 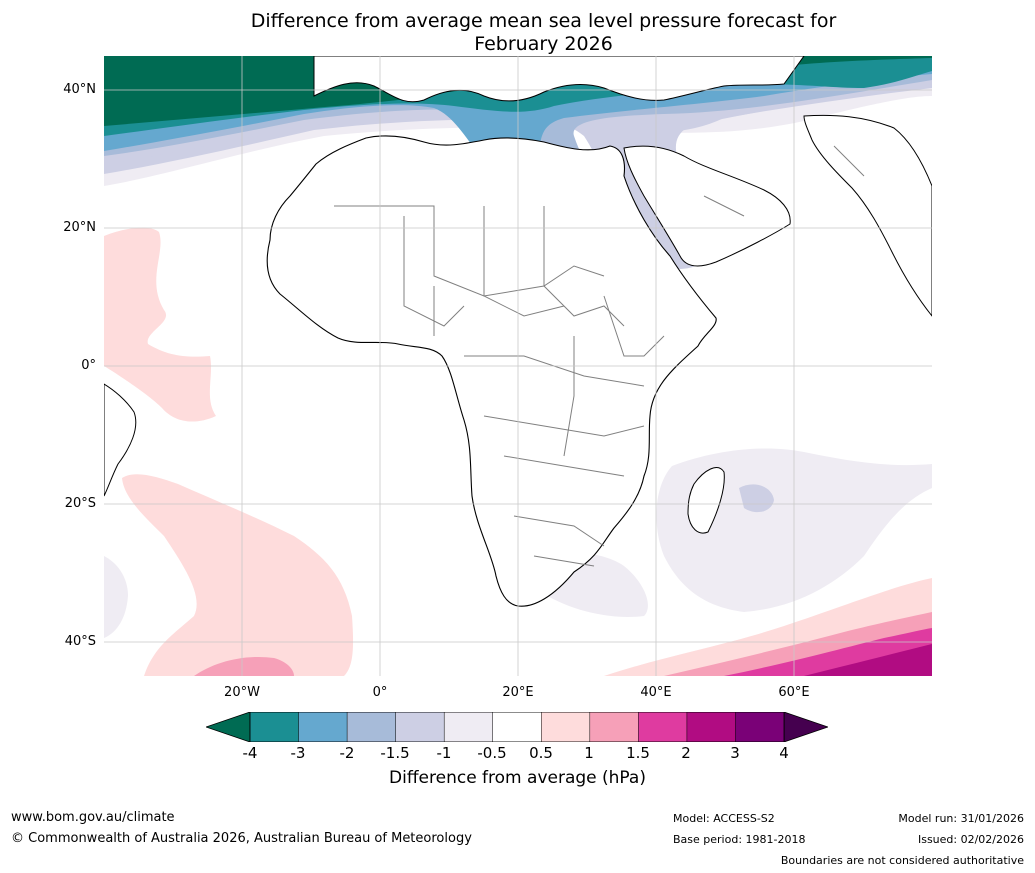 I want to click on colorbar-tick: -3, so click(x=298, y=753).